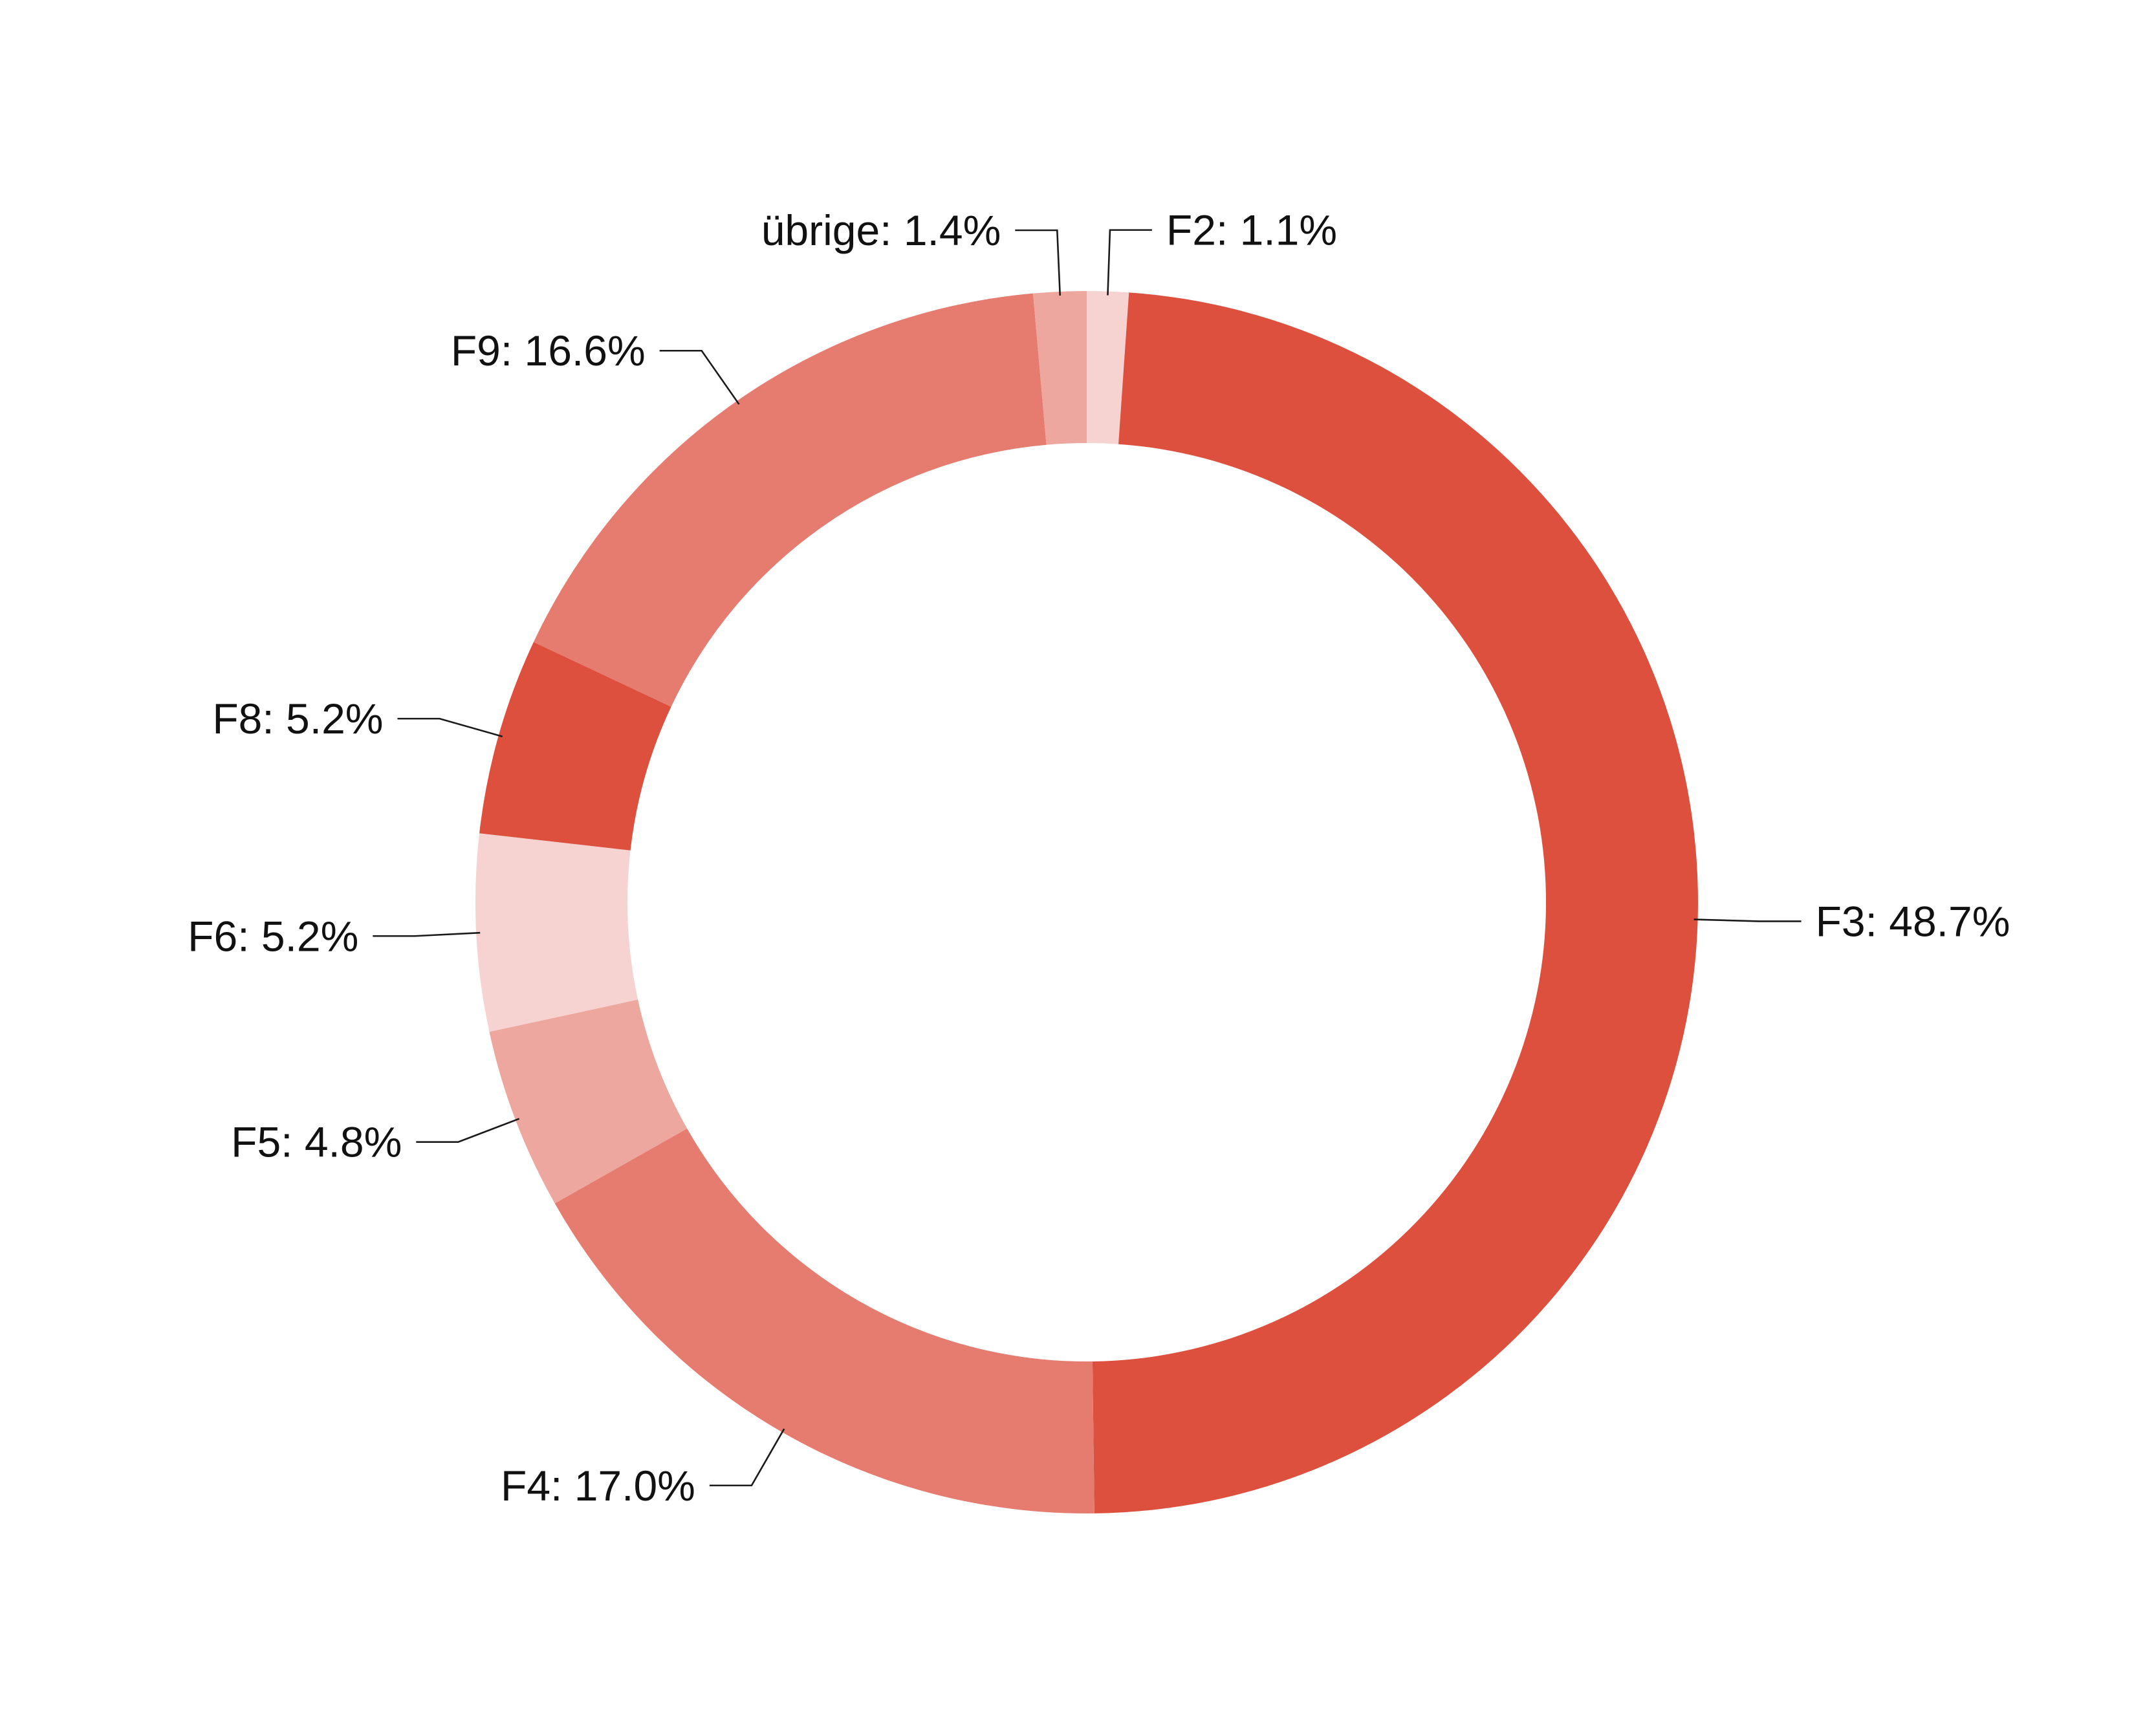 The width and height of the screenshot is (2156, 1723). I want to click on slice-uebrige, so click(1059, 368).